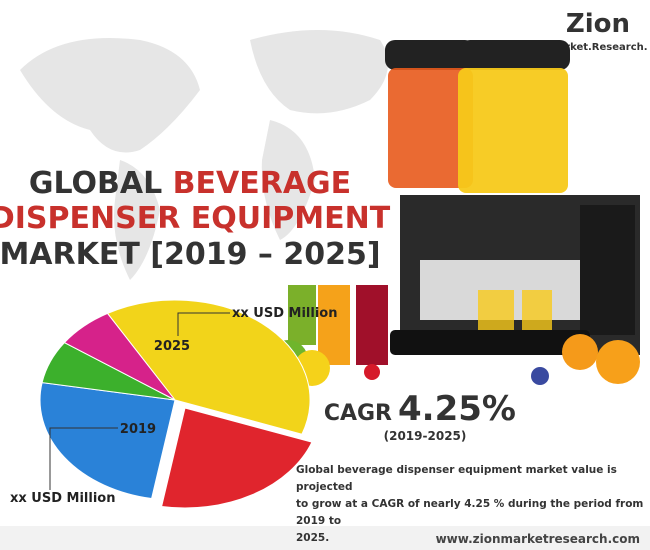 The width and height of the screenshot is (650, 550). Describe the element at coordinates (598, 24) in the screenshot. I see `logo-name: Zion` at that location.